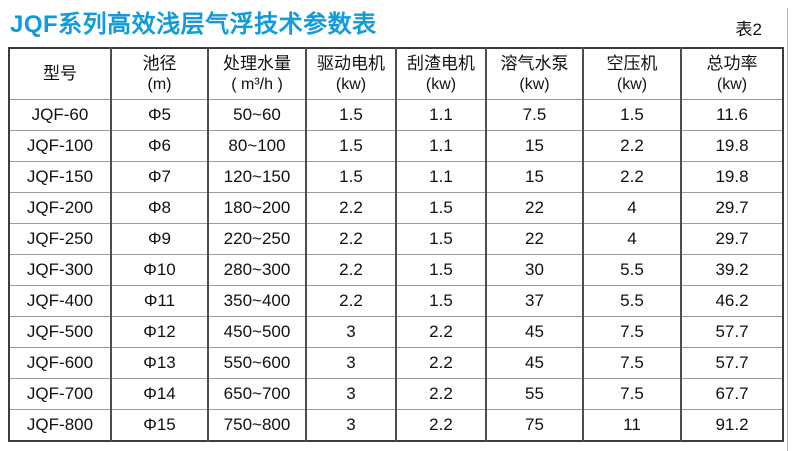 The height and width of the screenshot is (451, 800). Describe the element at coordinates (159, 332) in the screenshot. I see `table-cell: Φ12` at that location.